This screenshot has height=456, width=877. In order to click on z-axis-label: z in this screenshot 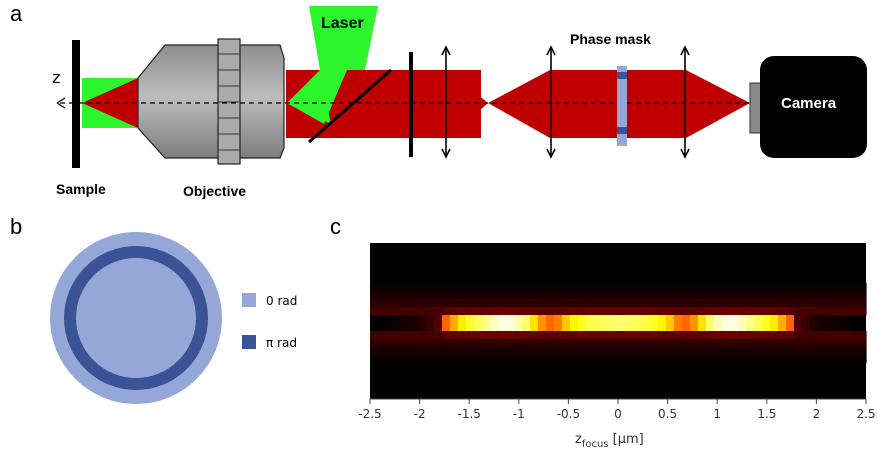, I will do `click(56, 77)`.